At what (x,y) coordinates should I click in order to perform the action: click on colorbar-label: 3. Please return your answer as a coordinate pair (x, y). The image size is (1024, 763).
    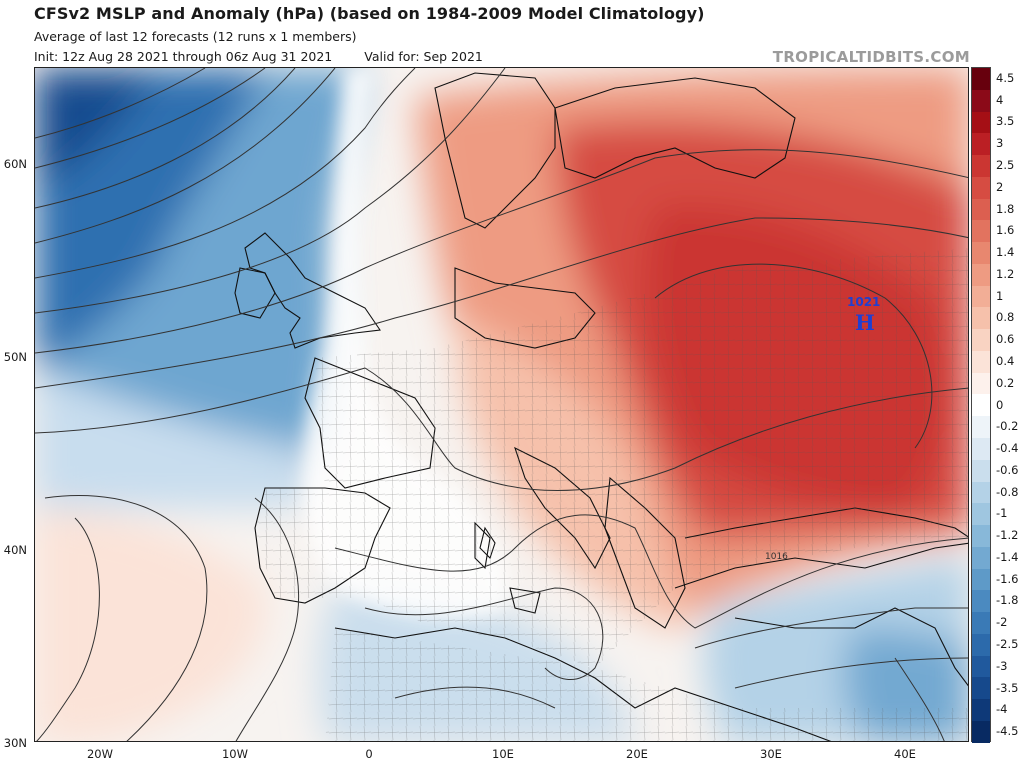
    Looking at the image, I should click on (1000, 143).